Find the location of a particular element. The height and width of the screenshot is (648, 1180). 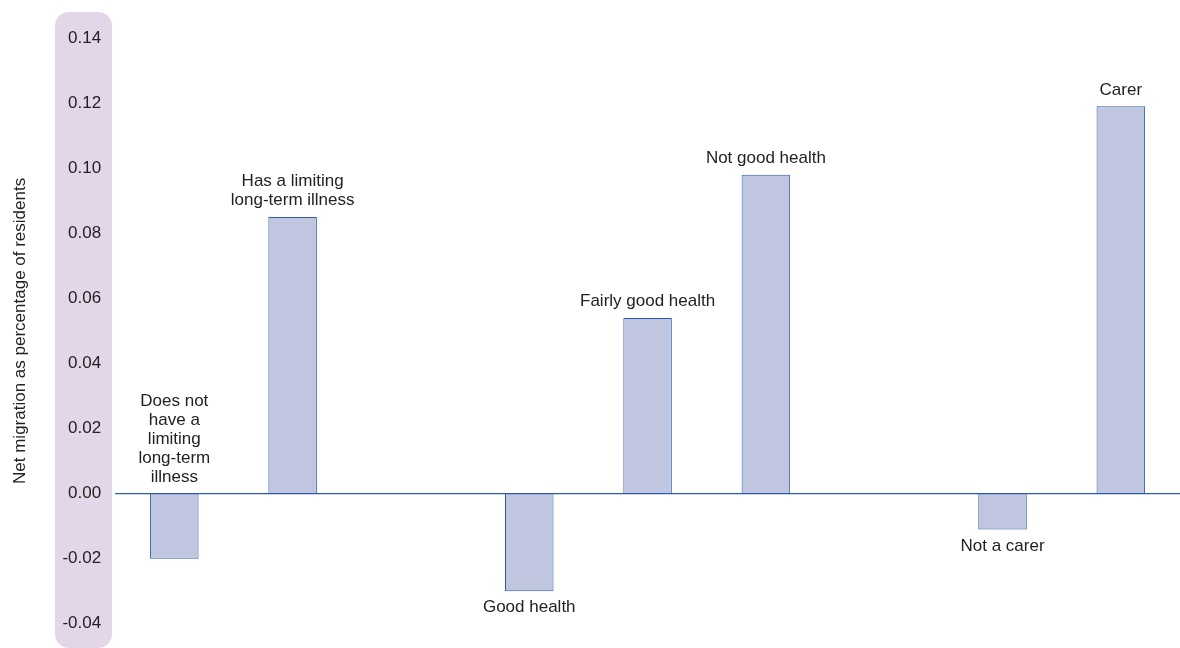

y-axis-title: Net migration as percentage of residents is located at coordinates (19, 330).